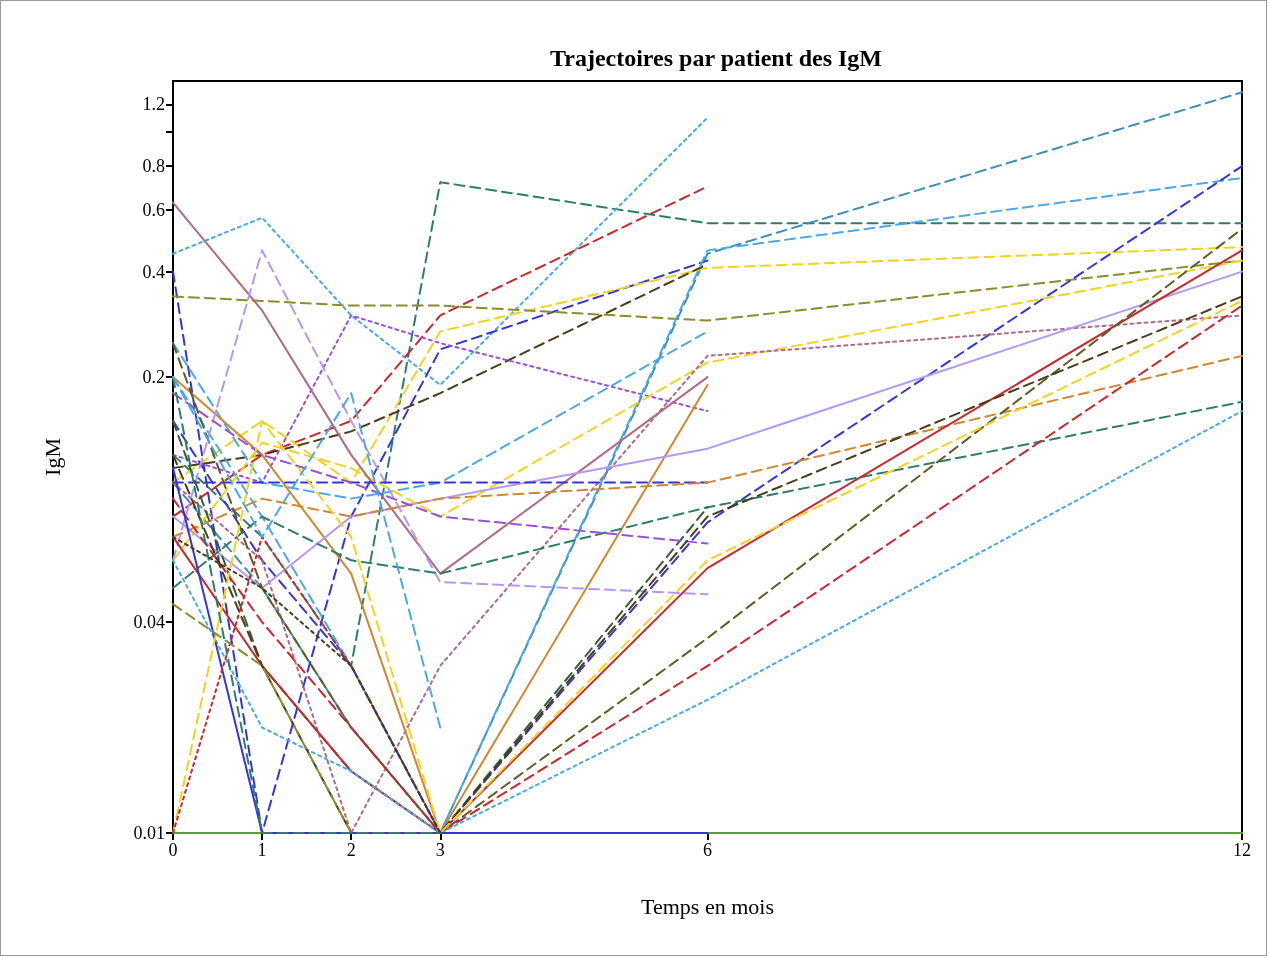  Describe the element at coordinates (153, 166) in the screenshot. I see `y-tick-label: 0.8` at that location.